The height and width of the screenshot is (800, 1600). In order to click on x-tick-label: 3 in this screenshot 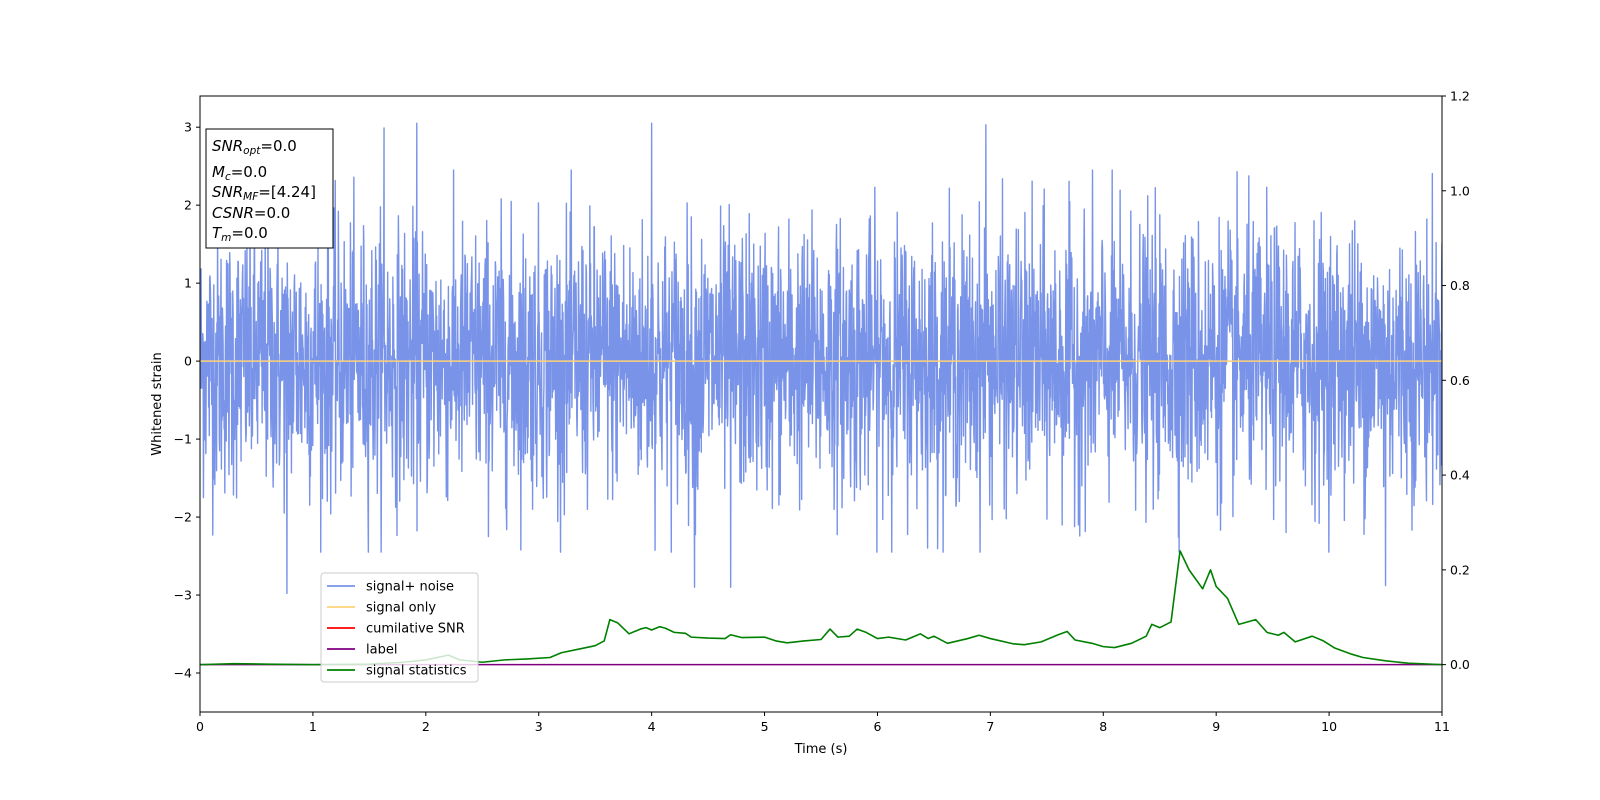, I will do `click(539, 726)`.